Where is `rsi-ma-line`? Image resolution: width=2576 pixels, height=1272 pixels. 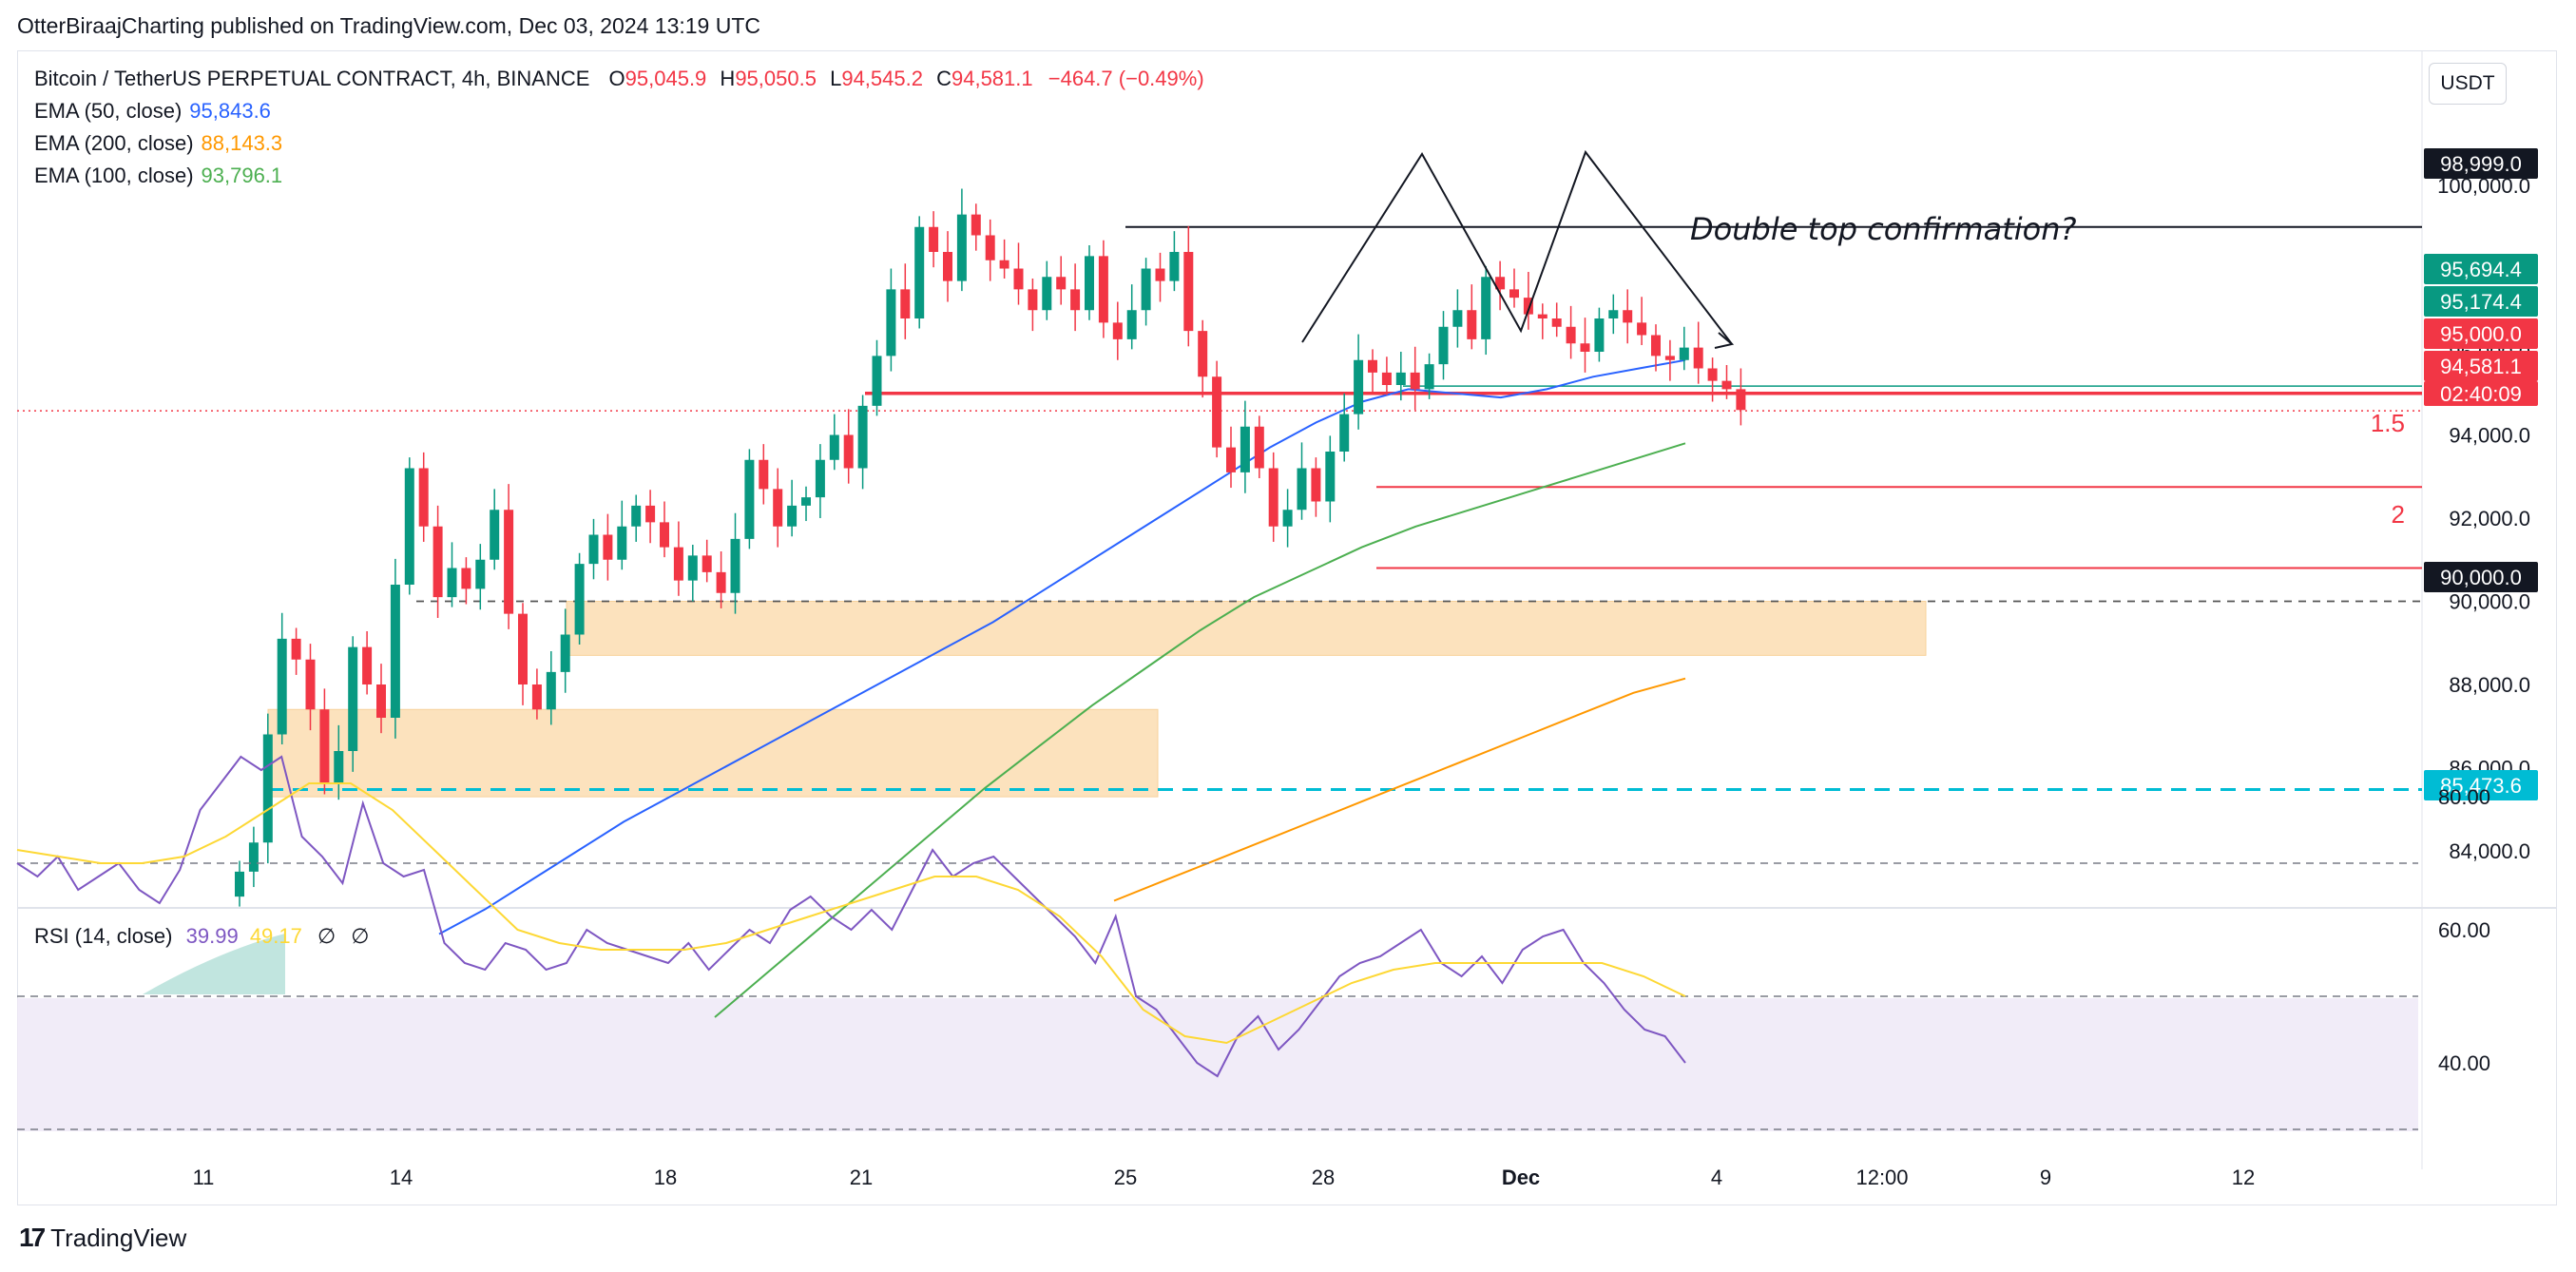
rsi-ma-line is located at coordinates (851, 913).